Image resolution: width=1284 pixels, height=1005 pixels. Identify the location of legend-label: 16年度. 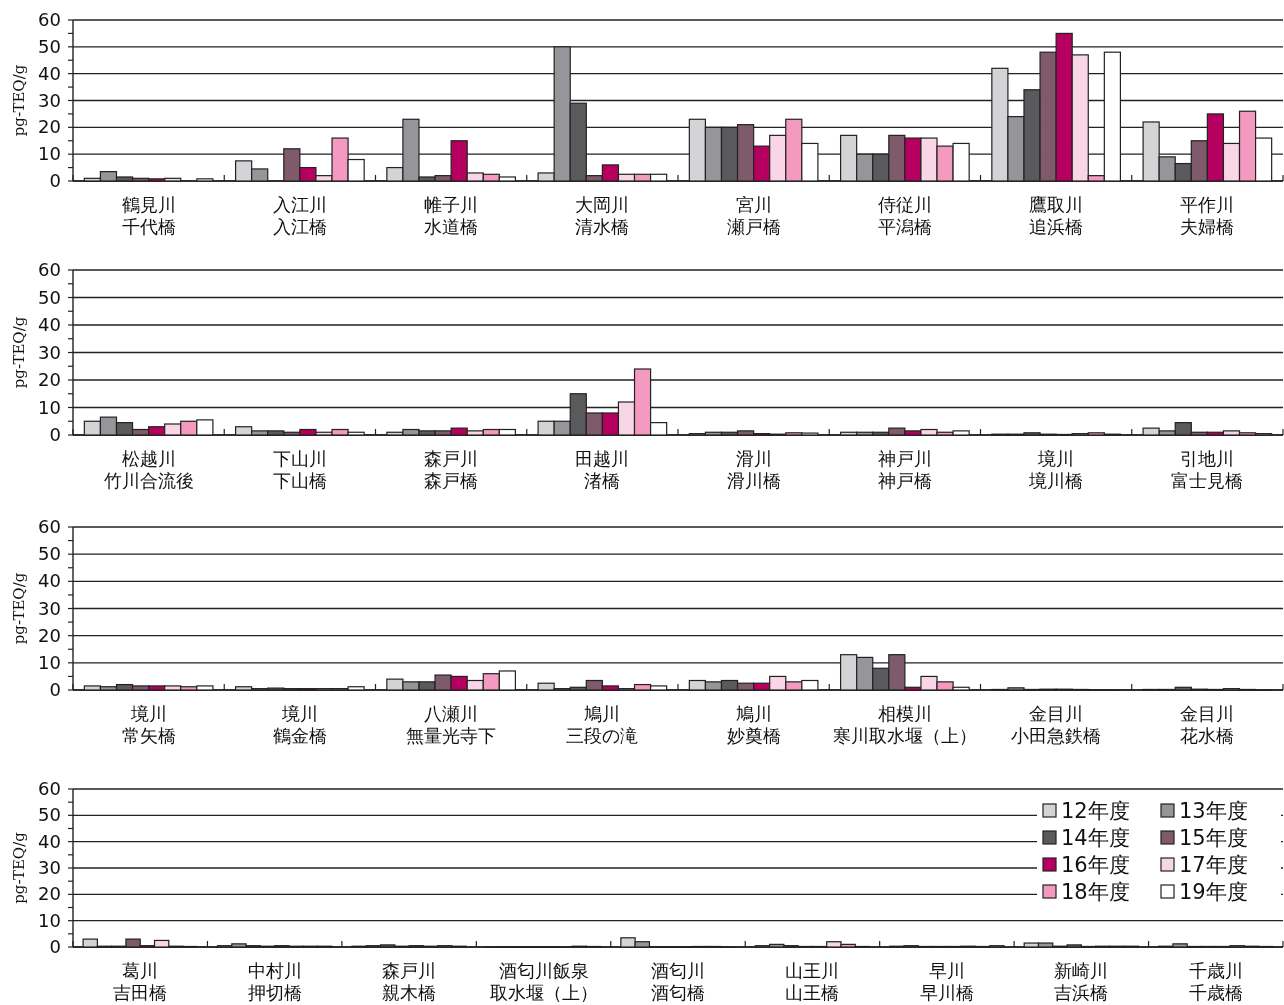
(1095, 865).